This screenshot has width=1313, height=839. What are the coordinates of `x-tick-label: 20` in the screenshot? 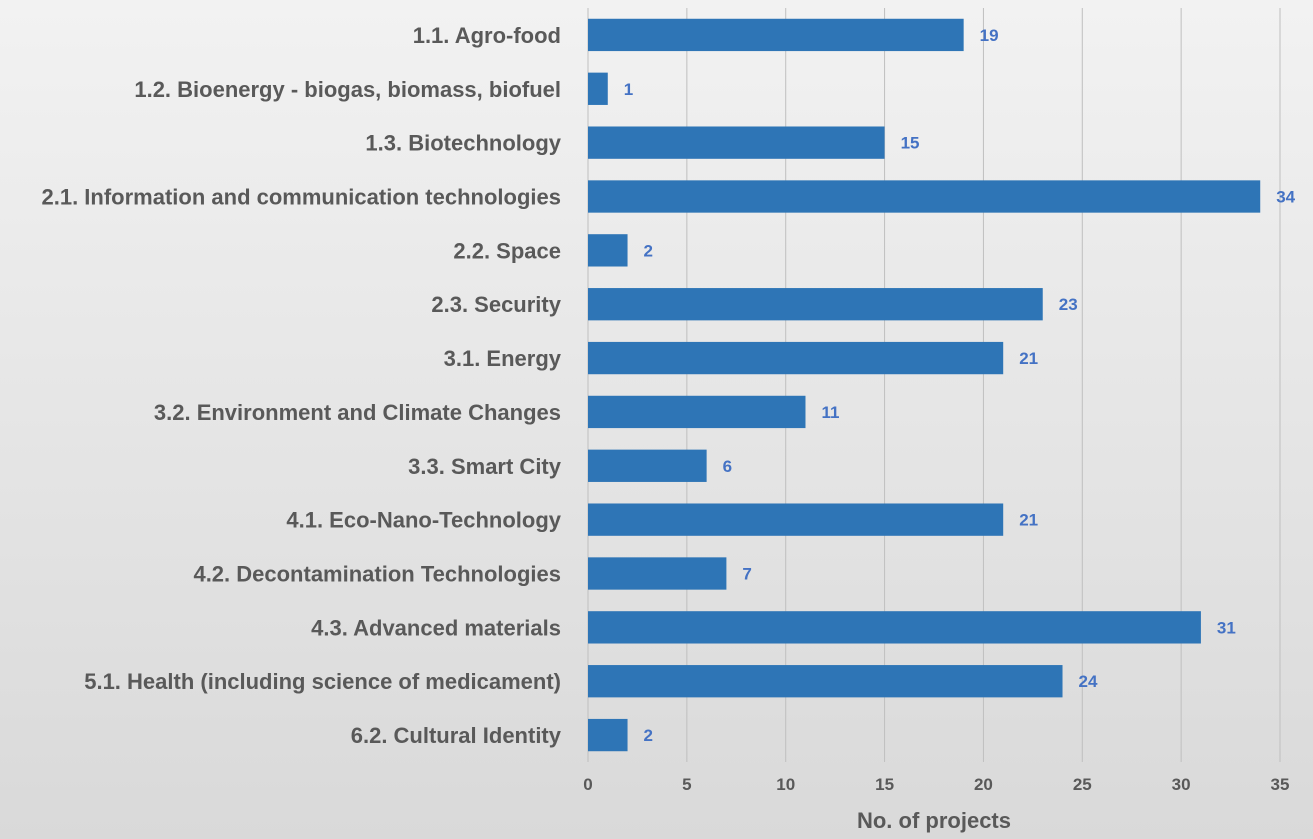 It's located at (983, 784).